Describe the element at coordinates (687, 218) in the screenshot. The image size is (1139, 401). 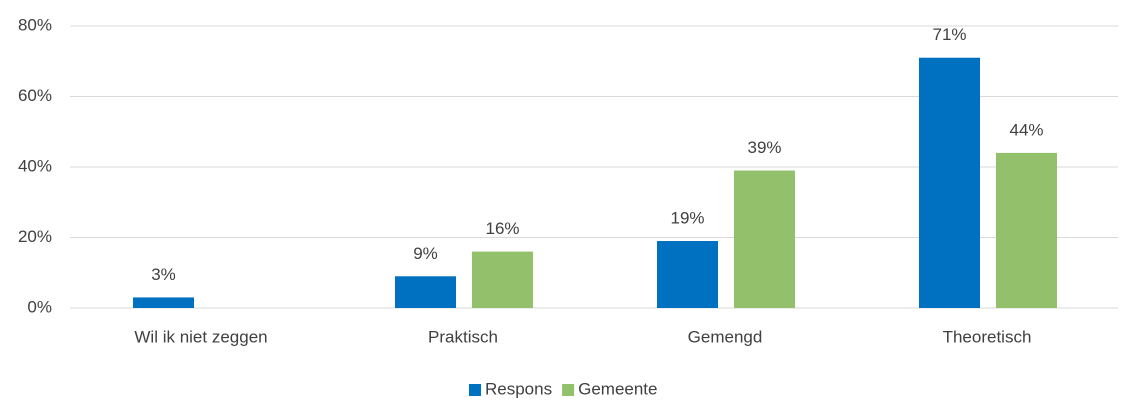
I see `value-label: 19%` at that location.